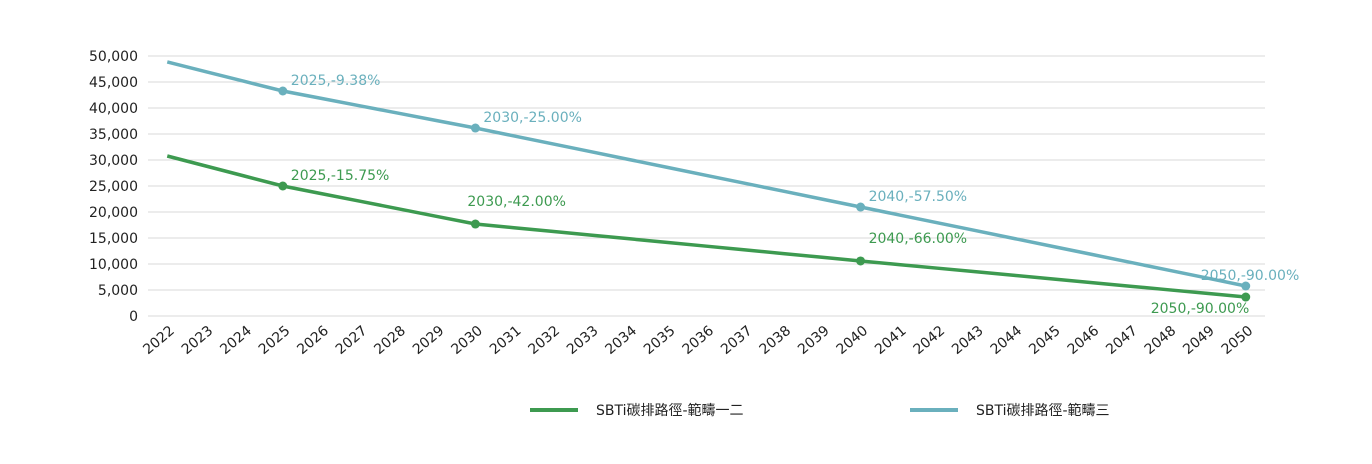  What do you see at coordinates (113, 213) in the screenshot?
I see `y-tick-label: 20,000` at bounding box center [113, 213].